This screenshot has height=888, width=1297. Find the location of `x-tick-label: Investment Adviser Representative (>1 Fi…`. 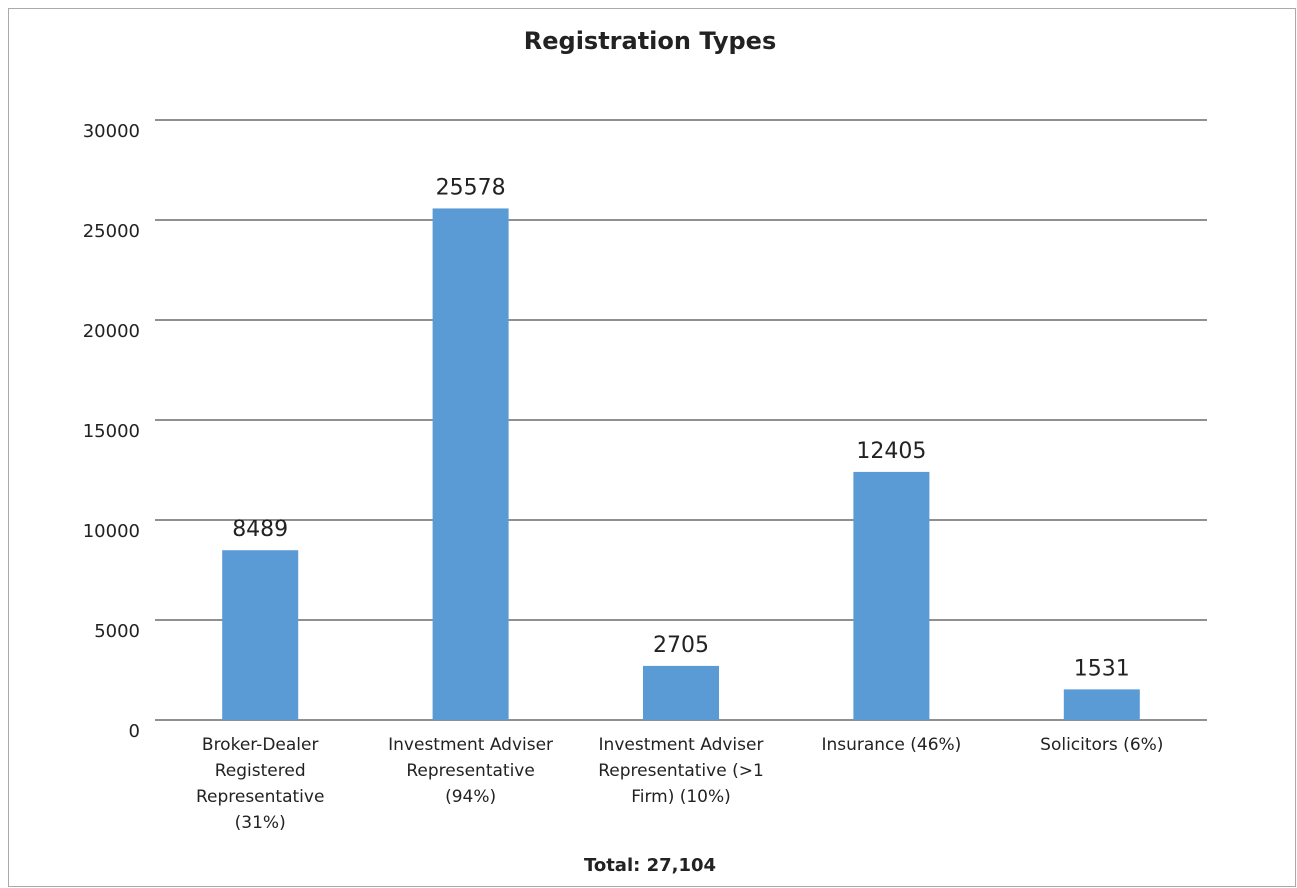

x-tick-label: Investment Adviser Representative (>1 Fi… is located at coordinates (681, 771).